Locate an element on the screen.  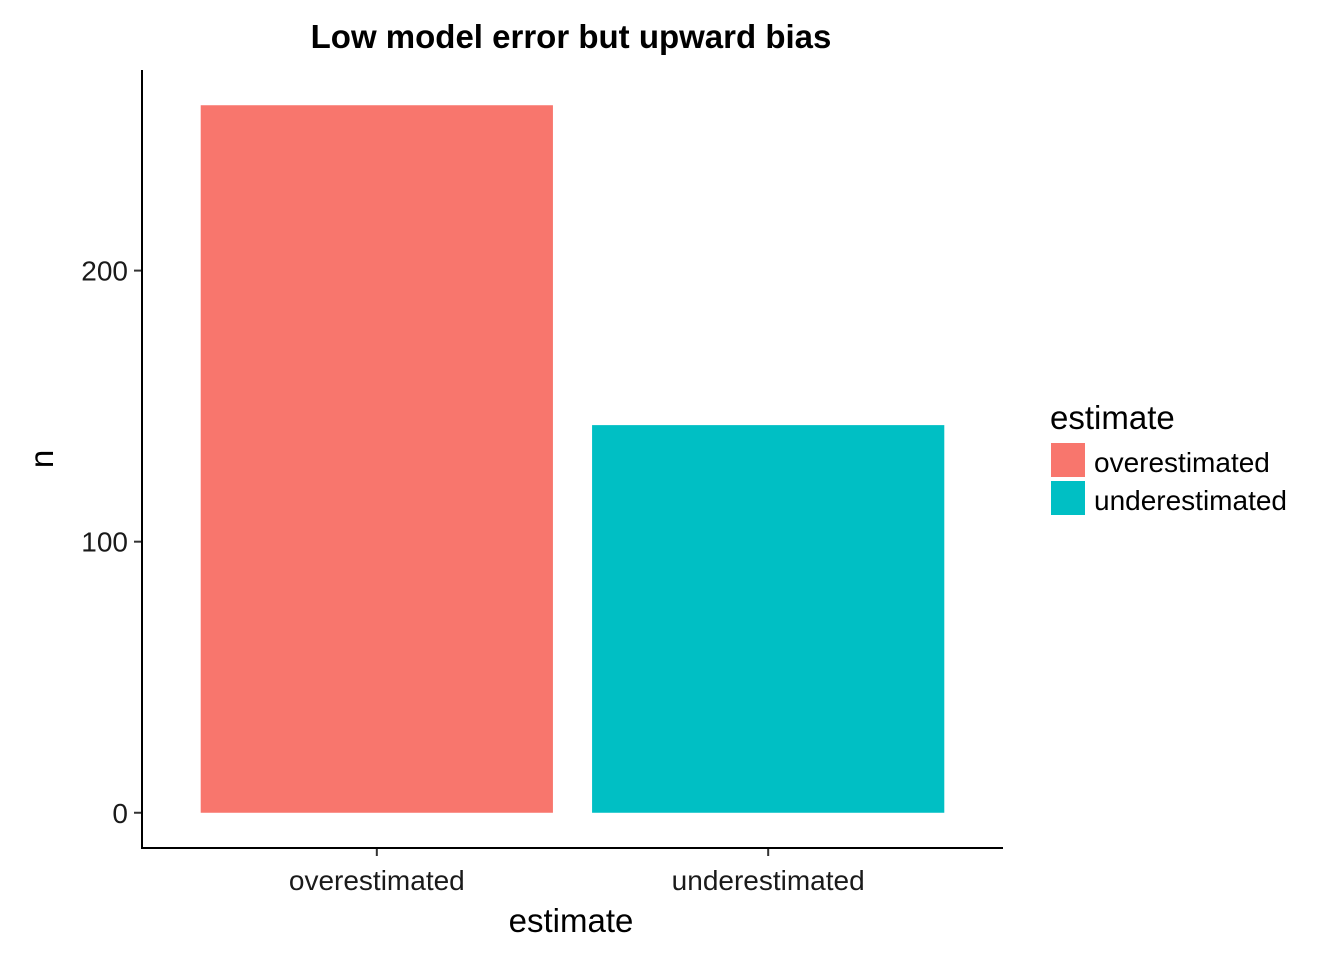
legend-label-underestimated: underestimated is located at coordinates (1190, 500).